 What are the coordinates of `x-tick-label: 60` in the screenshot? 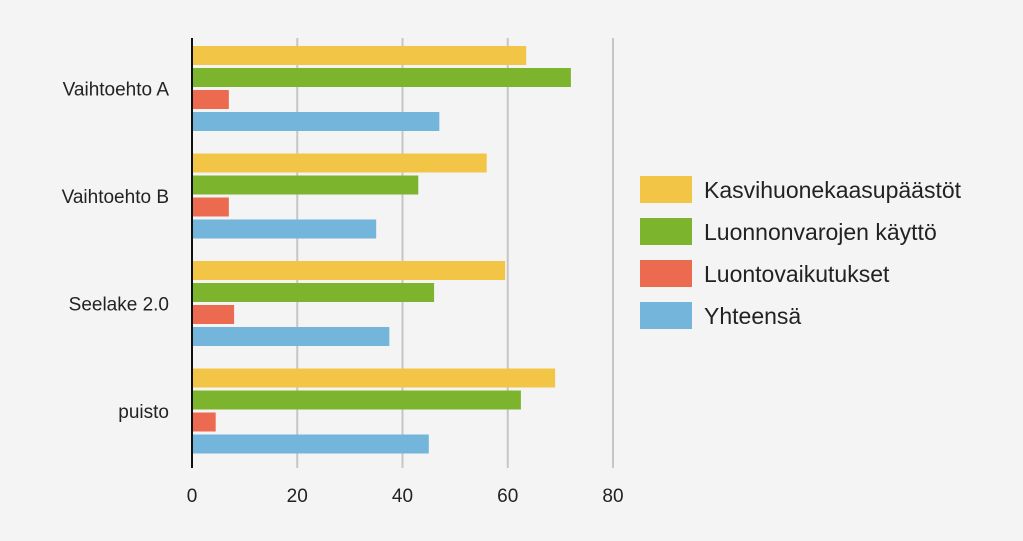 It's located at (507, 496).